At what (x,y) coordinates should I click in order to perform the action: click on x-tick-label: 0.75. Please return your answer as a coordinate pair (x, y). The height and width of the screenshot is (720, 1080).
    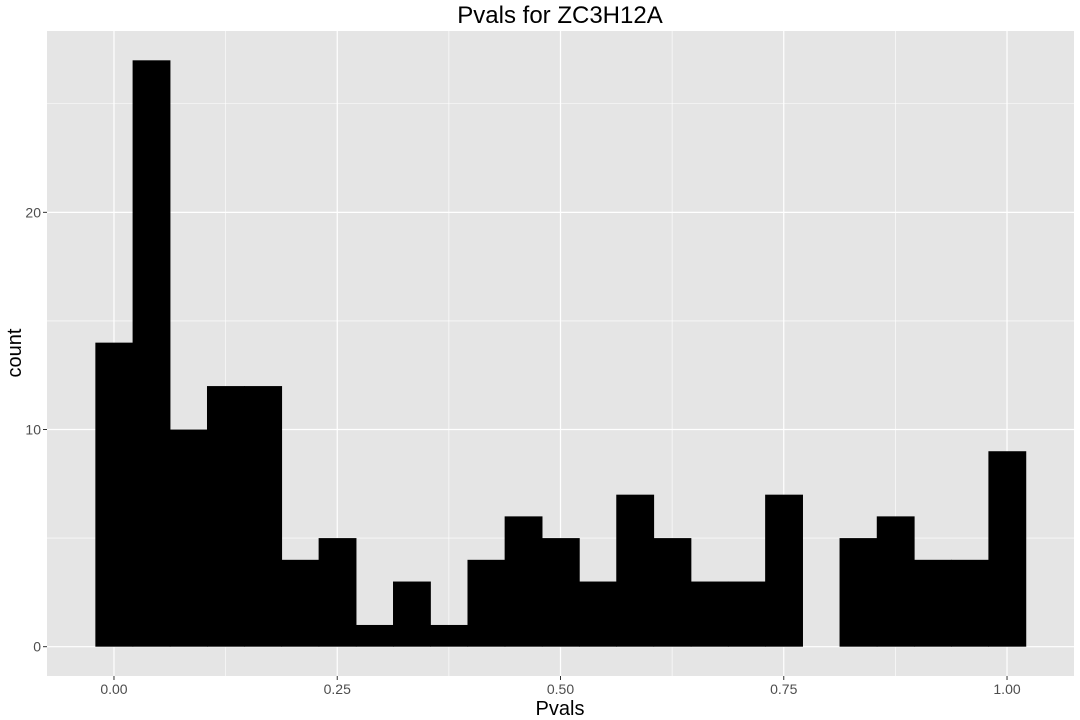
    Looking at the image, I should click on (783, 689).